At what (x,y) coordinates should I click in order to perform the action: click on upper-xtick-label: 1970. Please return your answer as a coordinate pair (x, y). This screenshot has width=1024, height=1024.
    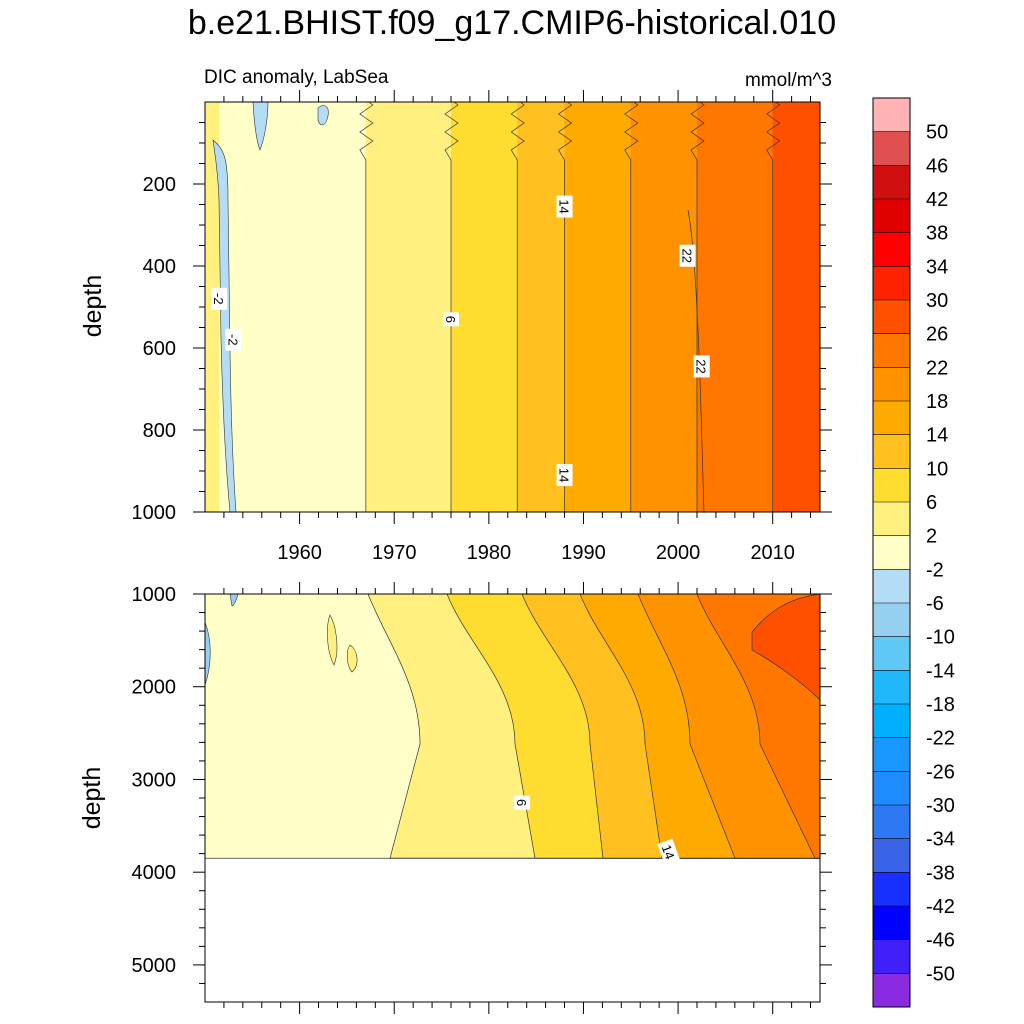
    Looking at the image, I should click on (394, 553).